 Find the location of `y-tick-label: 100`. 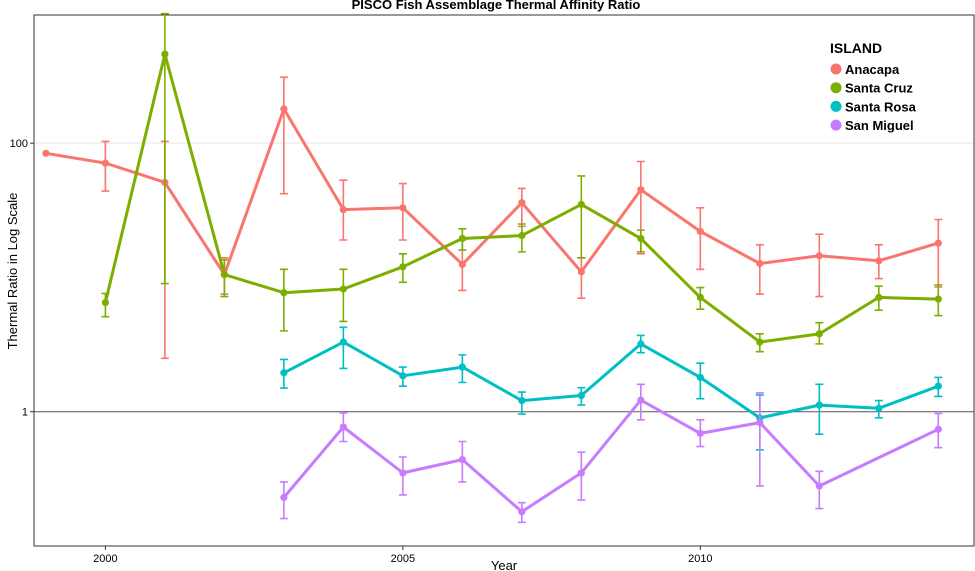

y-tick-label: 100 is located at coordinates (19, 144).